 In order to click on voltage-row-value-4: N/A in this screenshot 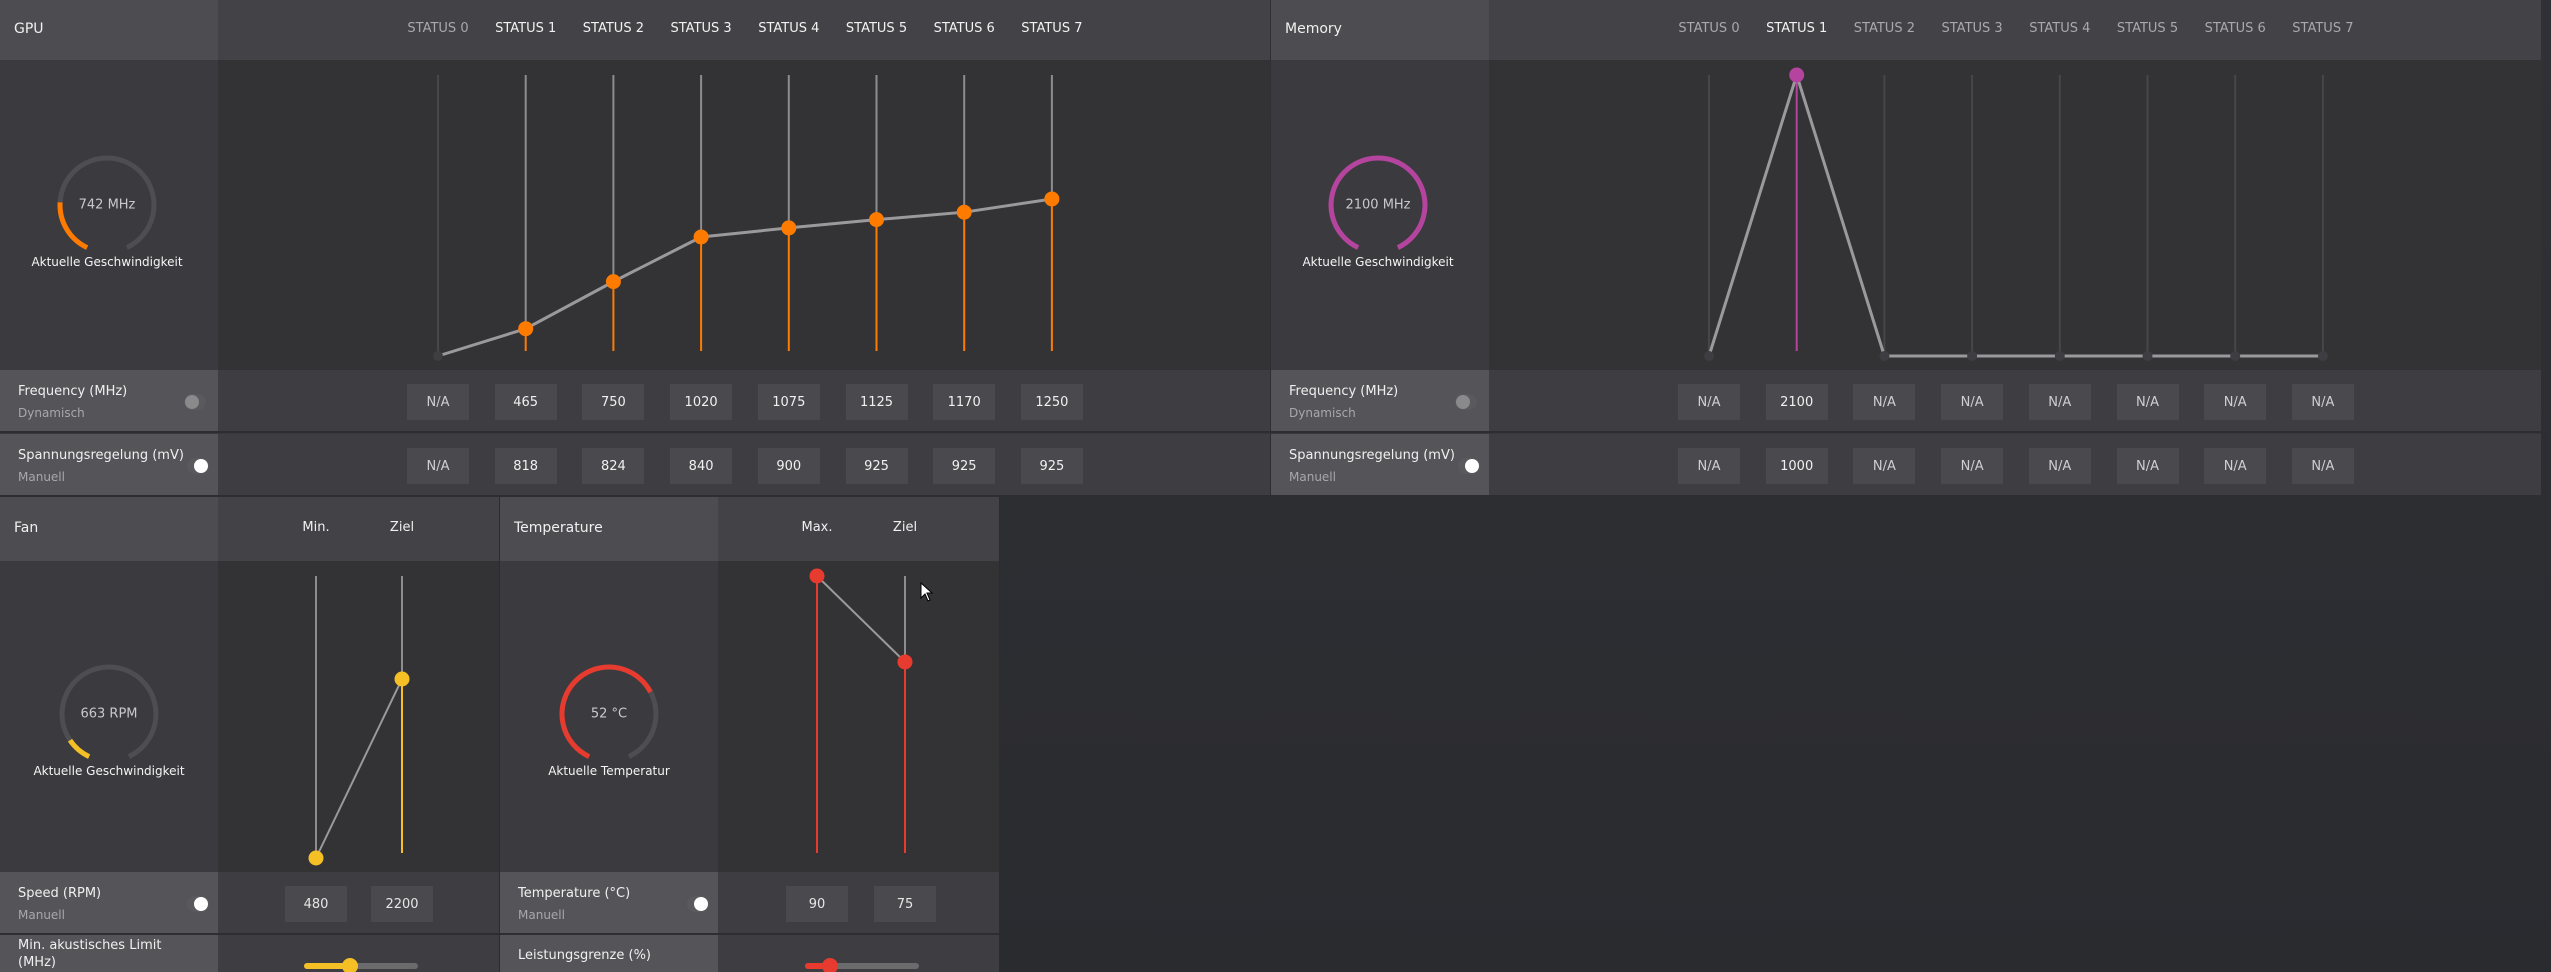, I will do `click(2059, 466)`.